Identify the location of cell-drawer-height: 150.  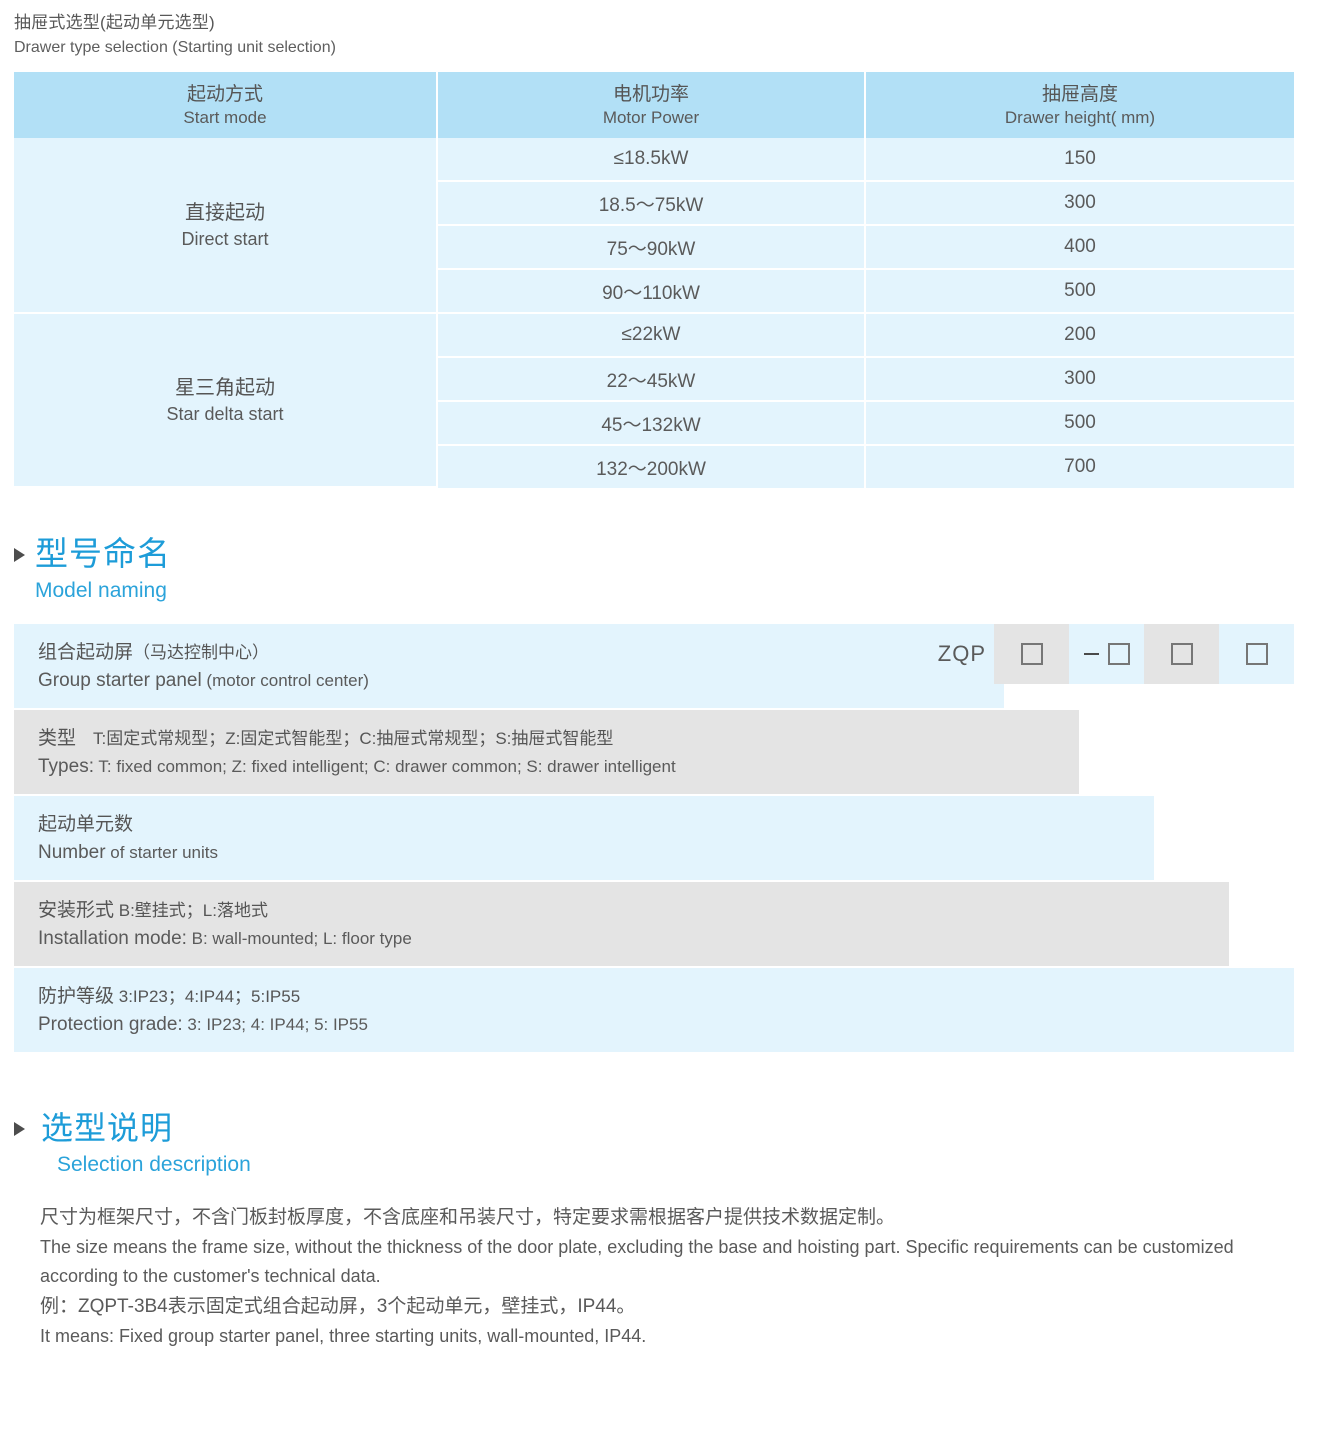
(1080, 160).